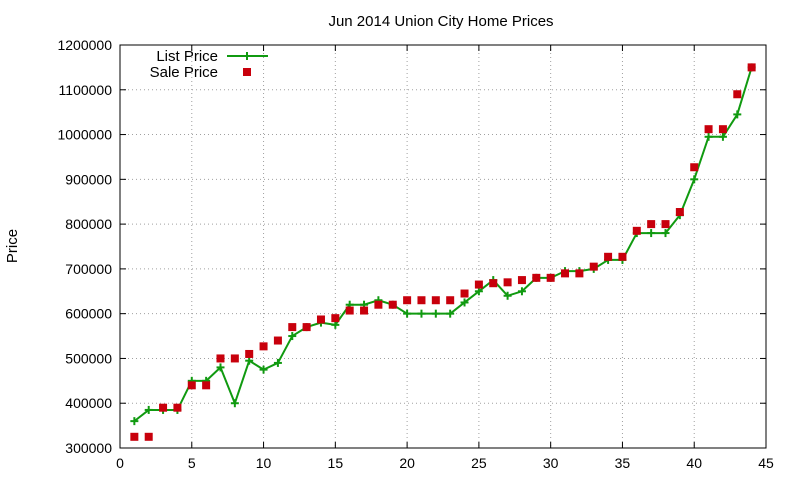 This screenshot has width=800, height=480. What do you see at coordinates (192, 463) in the screenshot?
I see `x-tick-label: 5` at bounding box center [192, 463].